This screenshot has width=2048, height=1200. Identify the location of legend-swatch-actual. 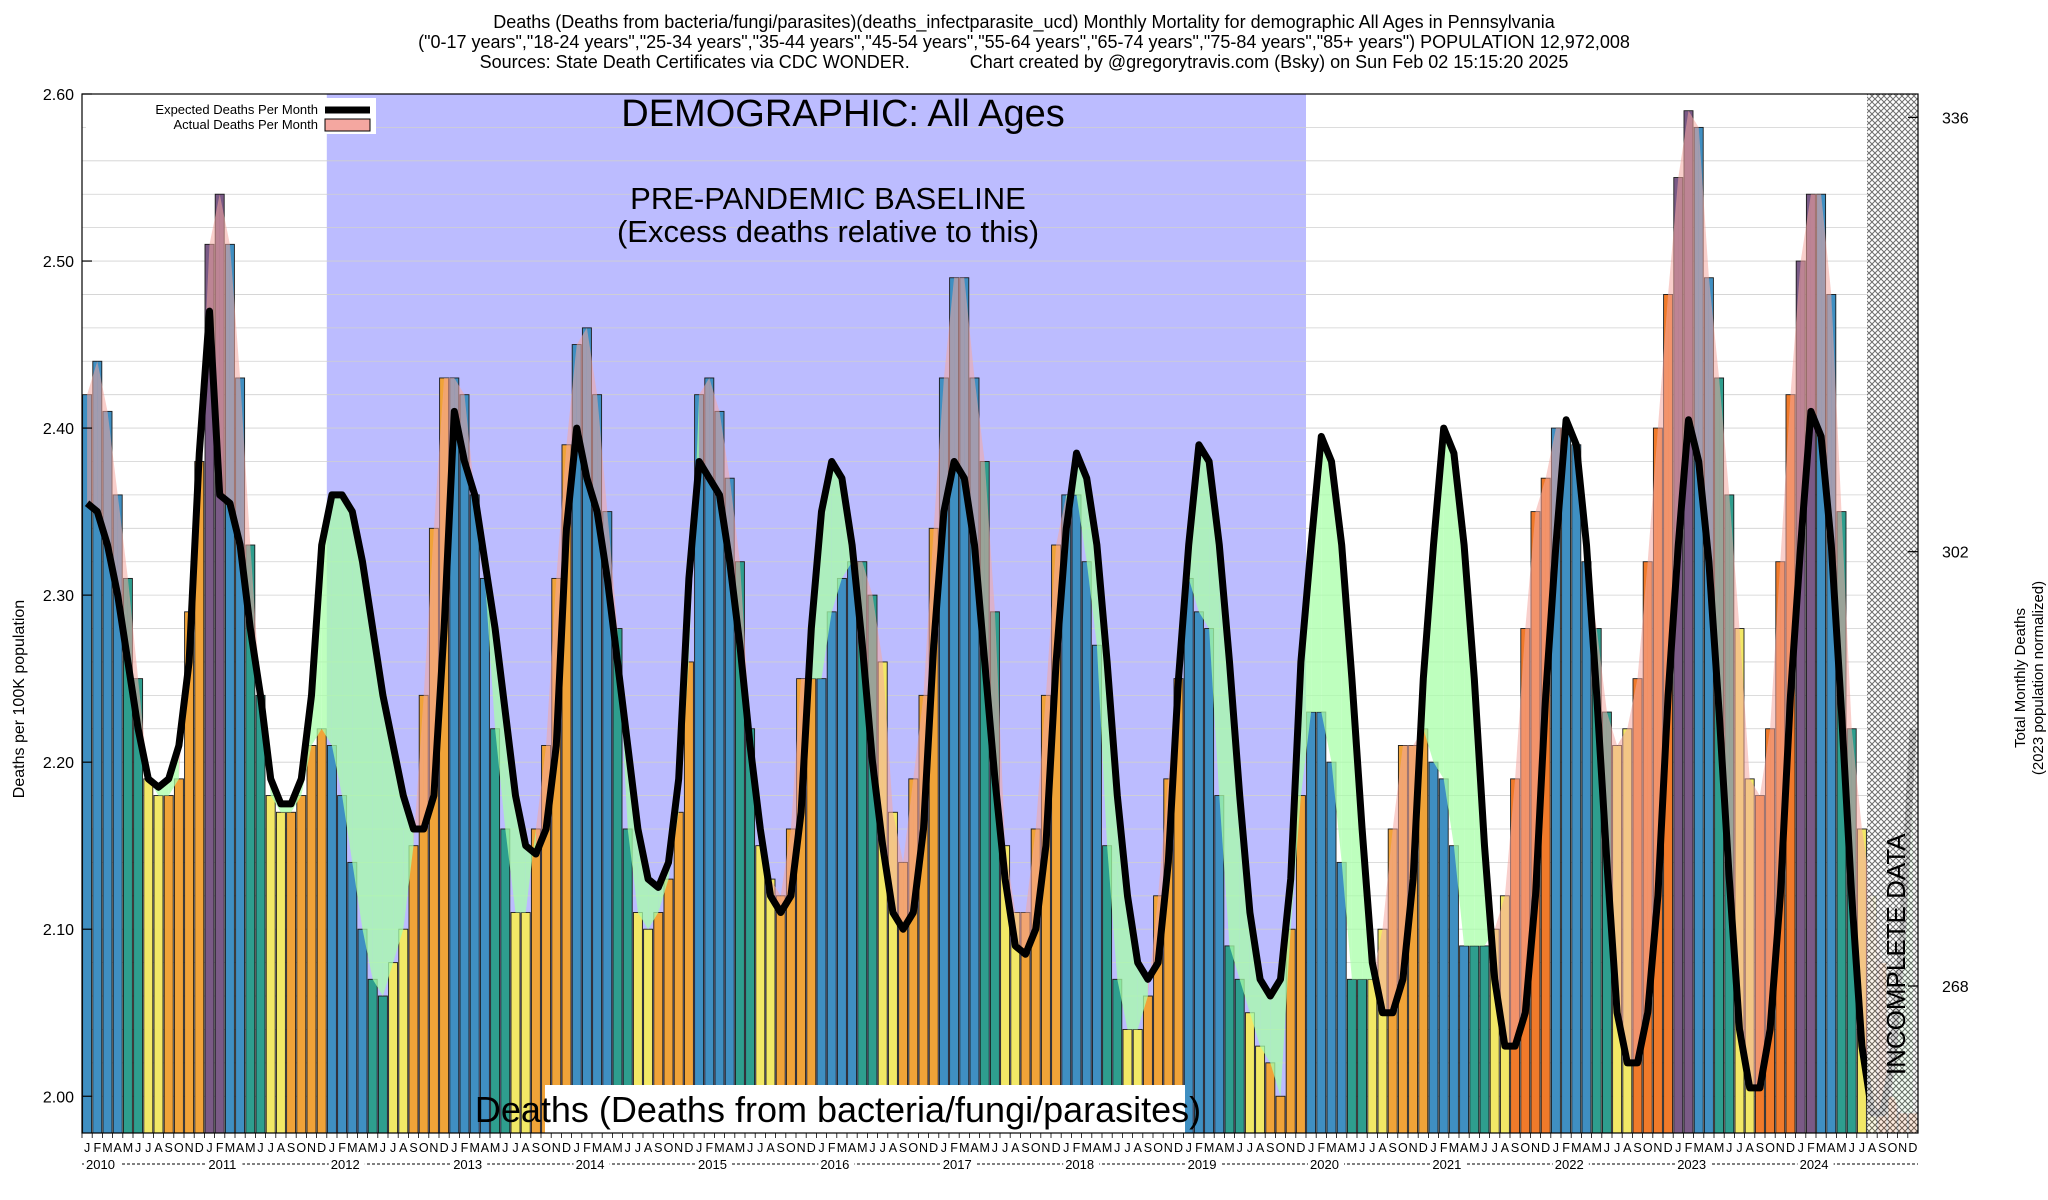
(347, 125).